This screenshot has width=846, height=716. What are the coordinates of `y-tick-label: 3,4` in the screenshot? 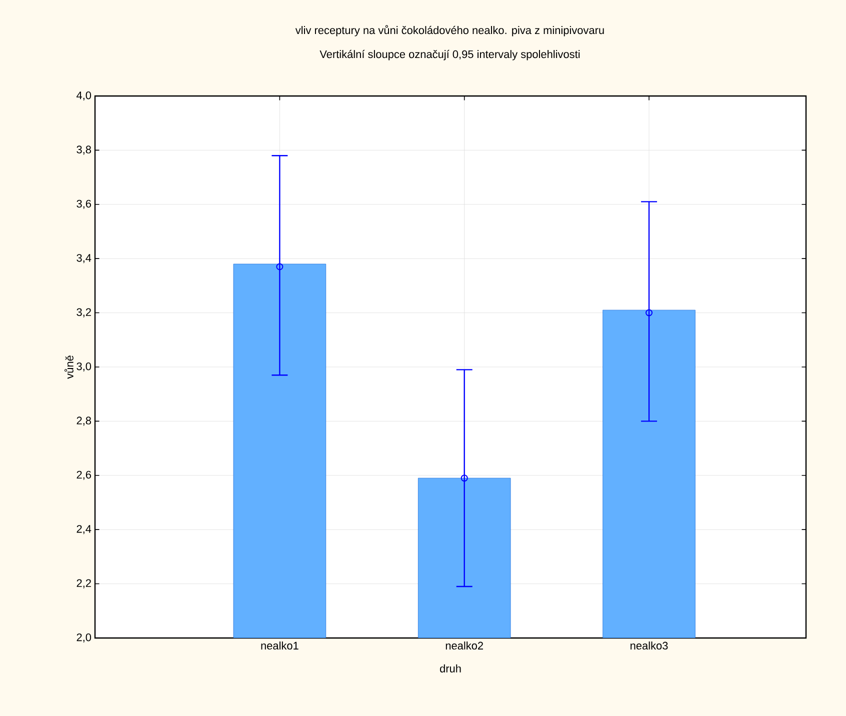 It's located at (84, 259).